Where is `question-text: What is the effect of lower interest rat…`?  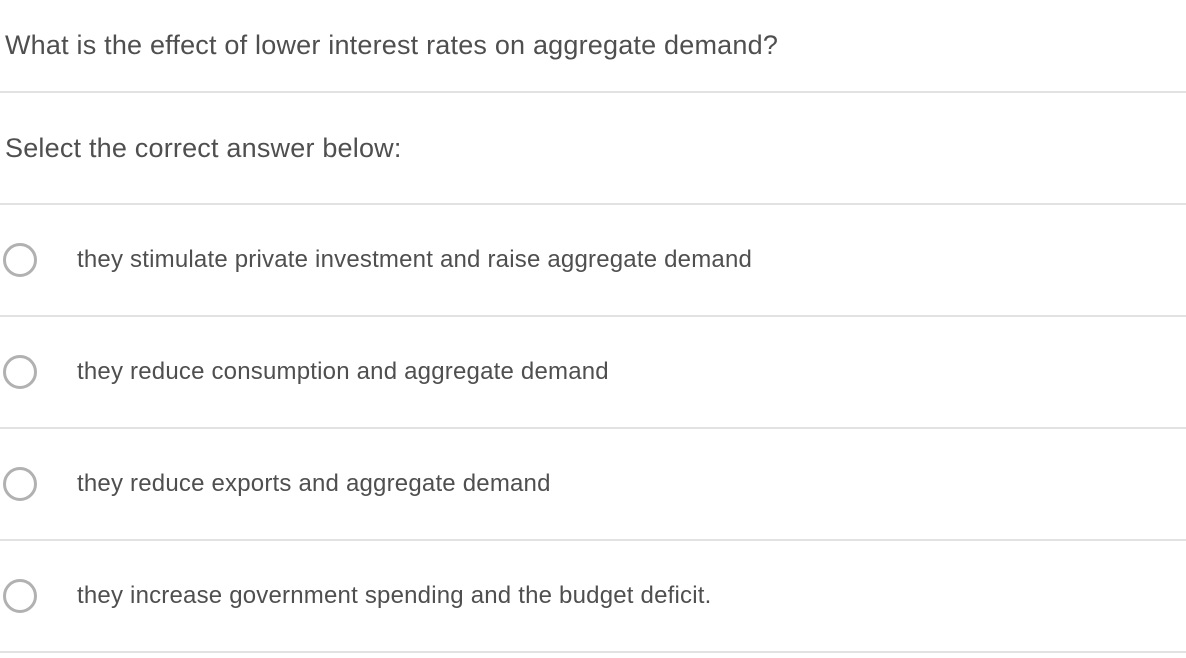
question-text: What is the effect of lower interest rat… is located at coordinates (392, 45).